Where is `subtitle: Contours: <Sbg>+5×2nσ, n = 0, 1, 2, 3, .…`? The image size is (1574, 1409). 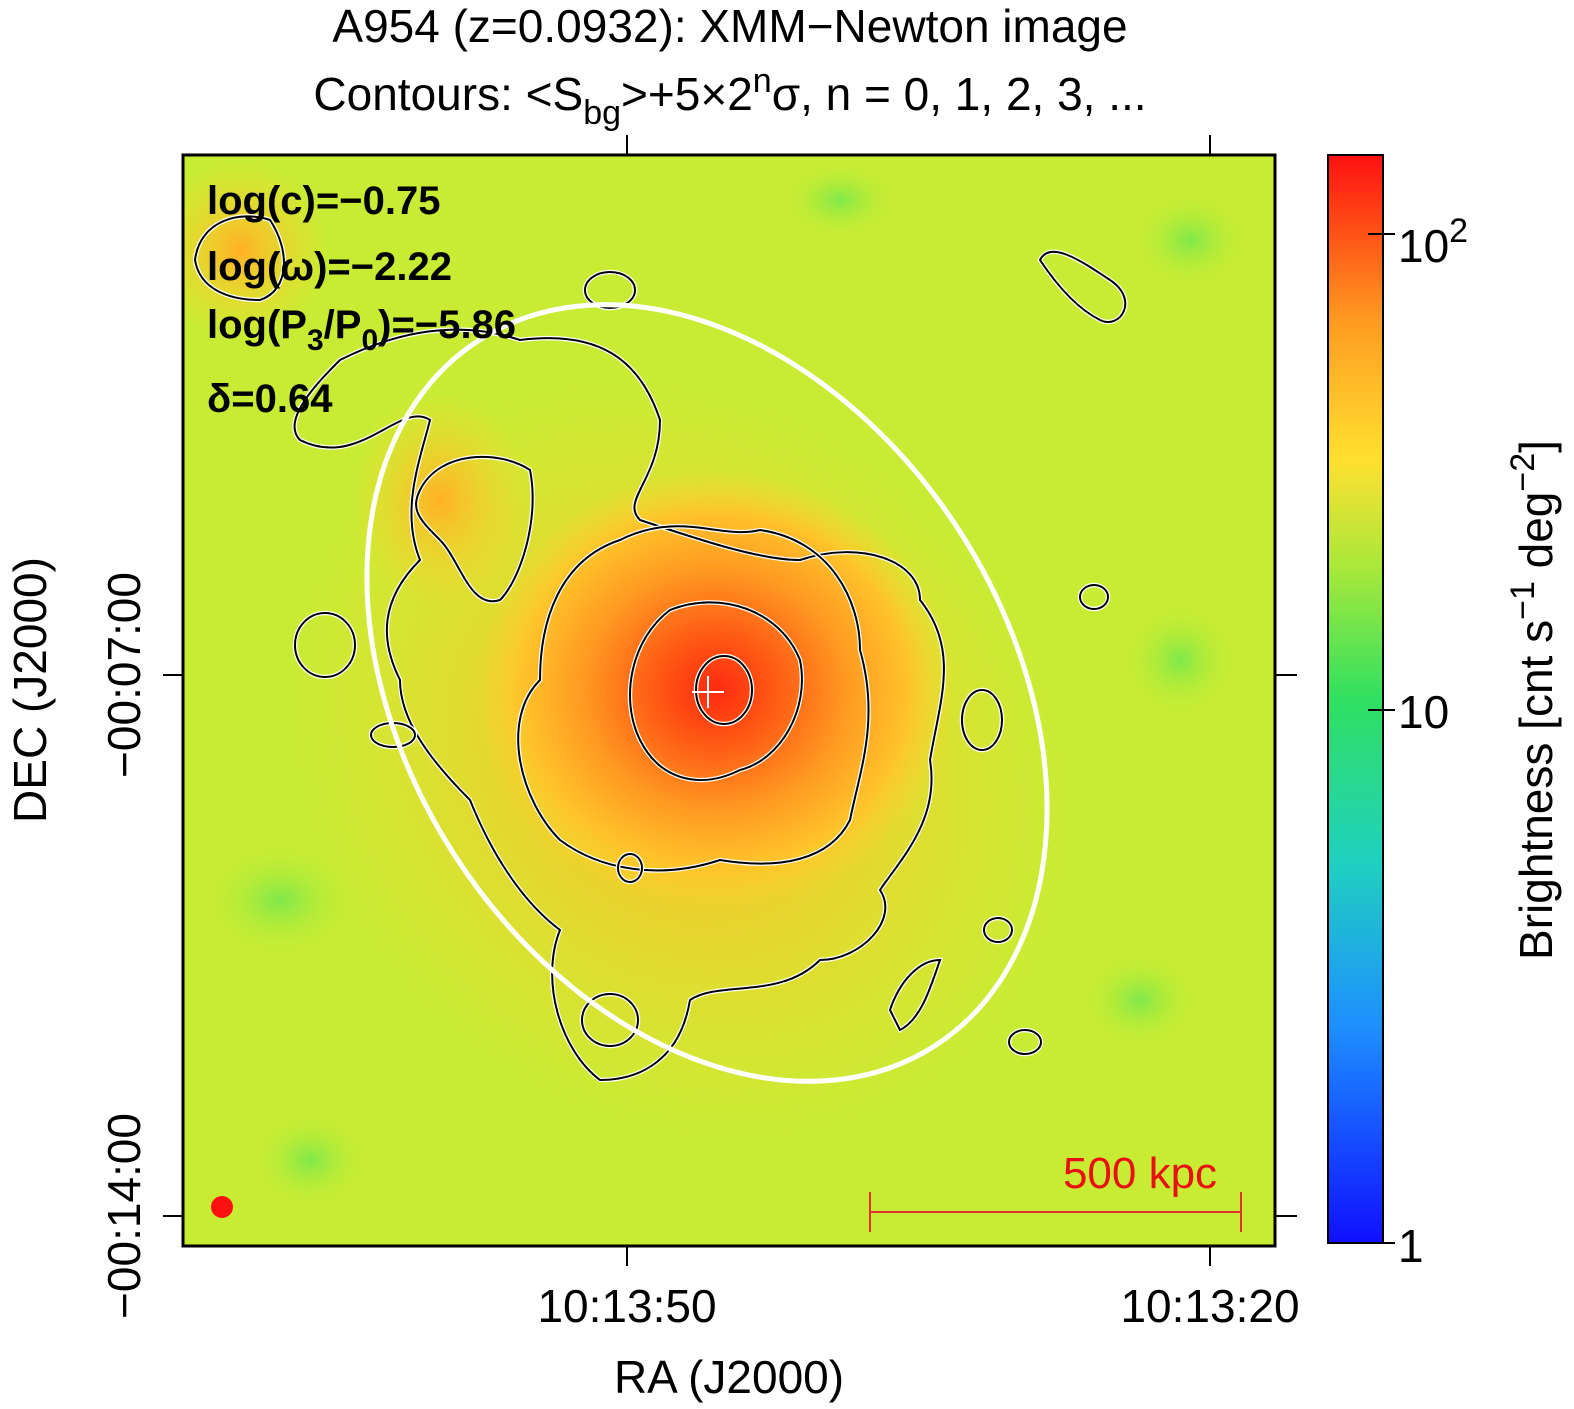
subtitle: Contours: <Sbg>+5×2nσ, n = 0, 1, 2, 3, .… is located at coordinates (729, 97).